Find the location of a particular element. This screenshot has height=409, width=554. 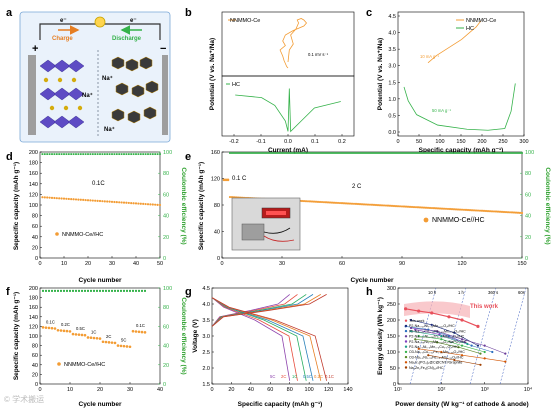

d-y2-tick-label-5: 100 is located at coordinates (167, 153).